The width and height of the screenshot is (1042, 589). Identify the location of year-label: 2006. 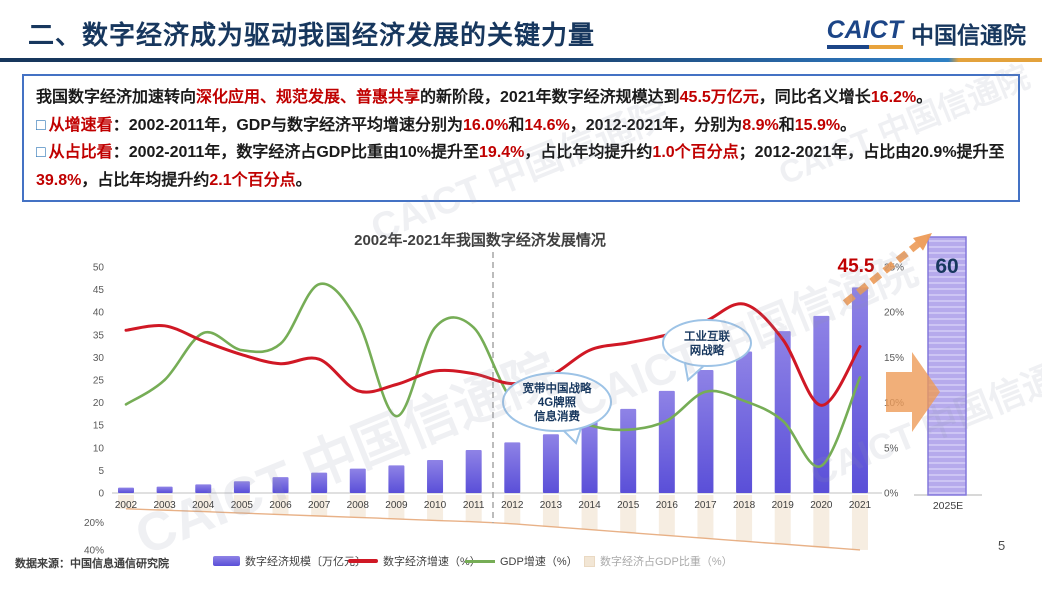
(280, 505).